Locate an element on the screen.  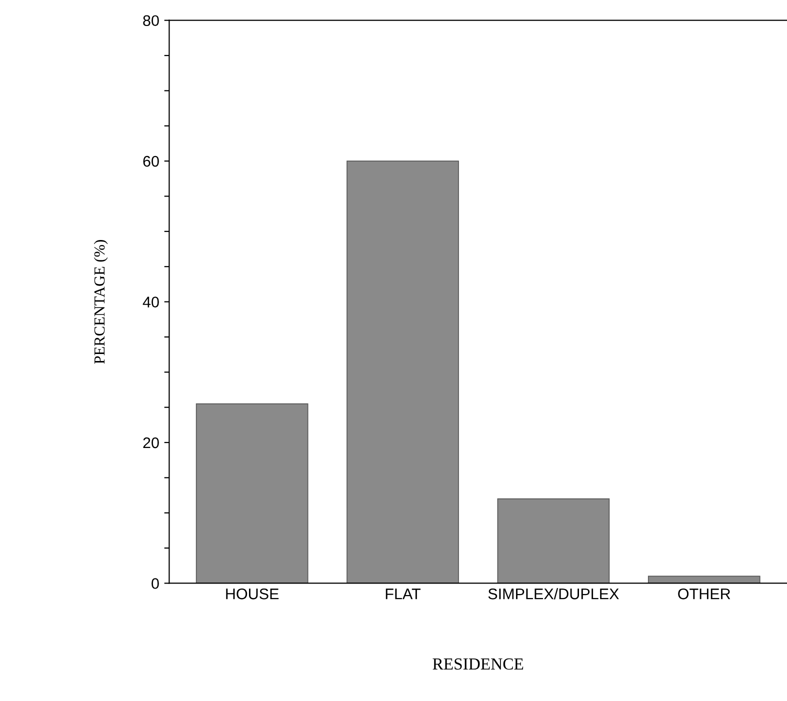
x-tick-label: HOUSE is located at coordinates (252, 594).